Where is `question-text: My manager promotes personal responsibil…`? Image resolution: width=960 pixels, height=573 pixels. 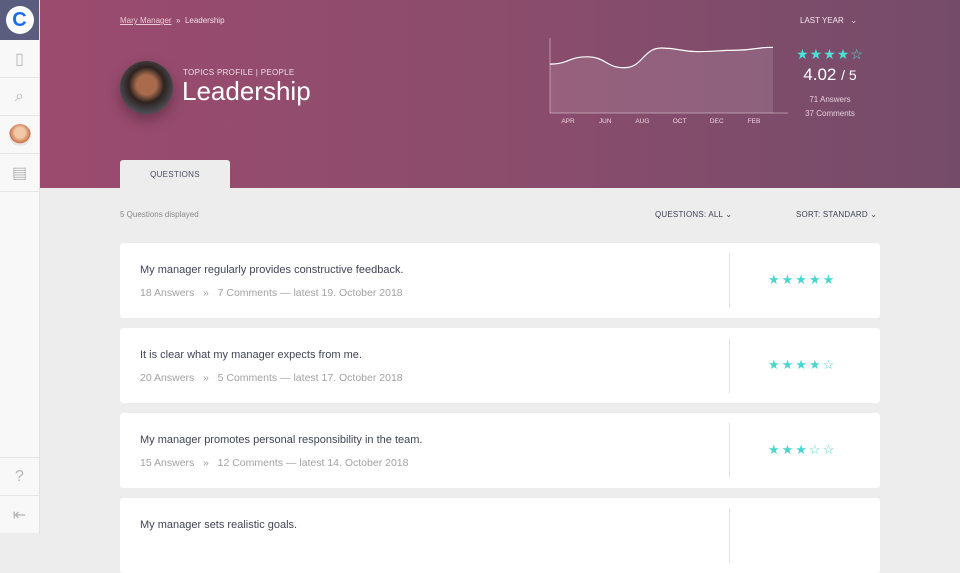
question-text: My manager promotes personal responsibil… is located at coordinates (281, 440).